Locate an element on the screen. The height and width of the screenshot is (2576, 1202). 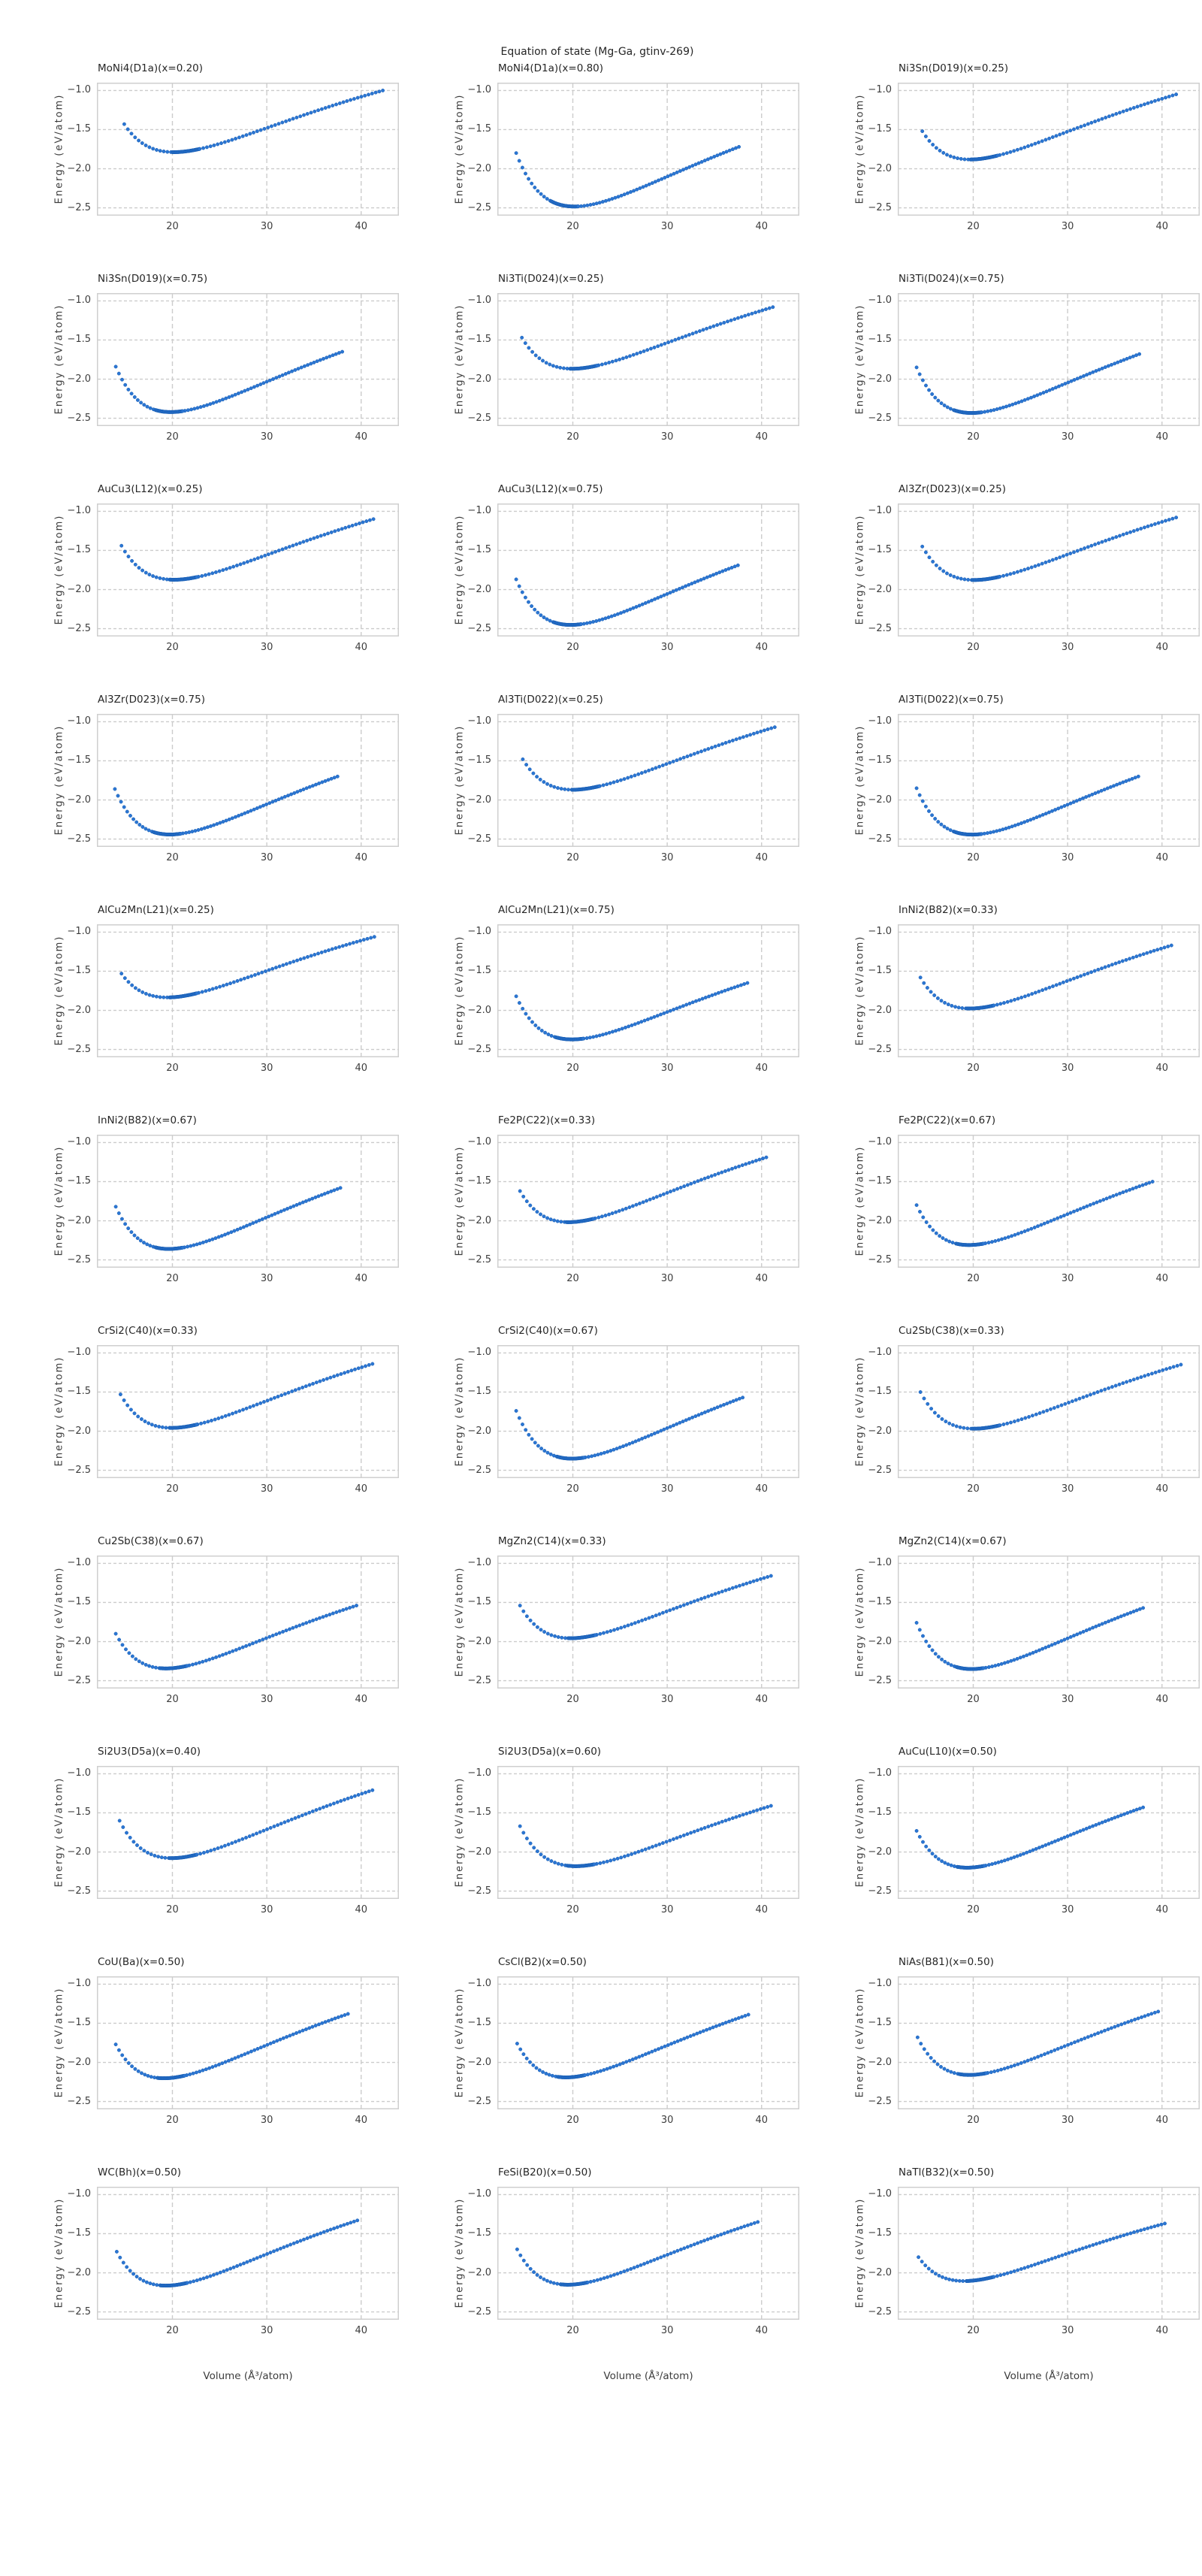
subplot-title: Ni3Sn(D019)(x=0.25) is located at coordinates (953, 68).